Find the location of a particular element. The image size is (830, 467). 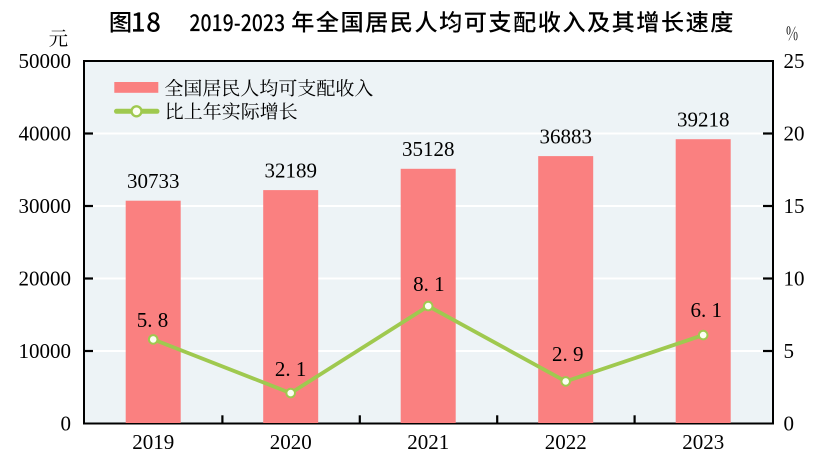

svg-text: 35128 is located at coordinates (428, 149).